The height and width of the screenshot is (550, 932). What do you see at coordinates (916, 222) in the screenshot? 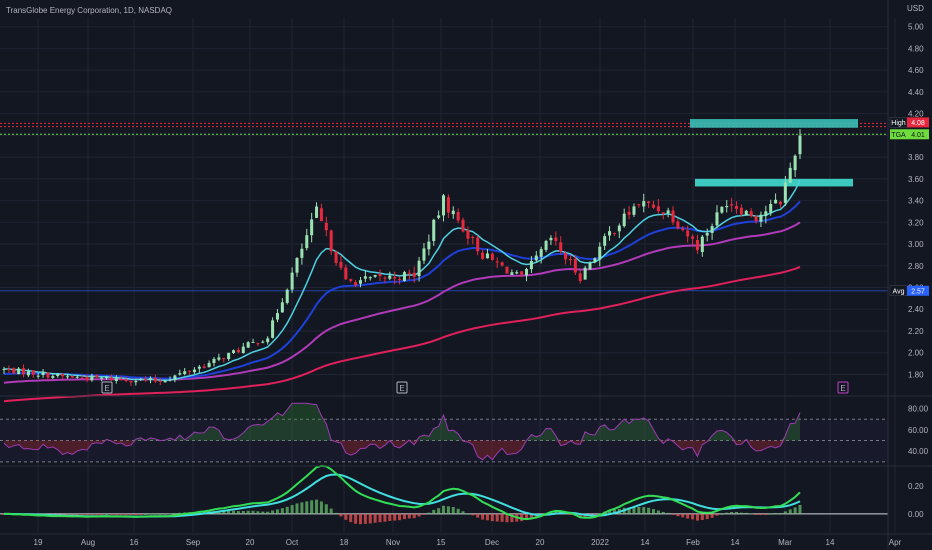
I see `price-tick-label: 3.20` at bounding box center [916, 222].